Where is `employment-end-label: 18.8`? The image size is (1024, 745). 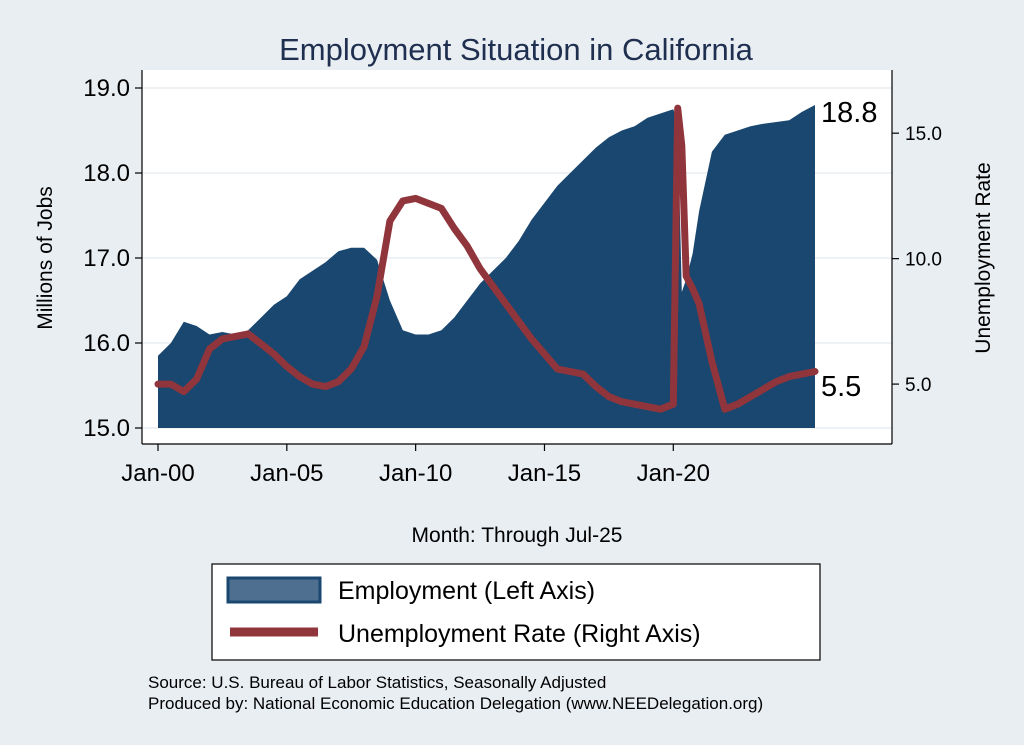
employment-end-label: 18.8 is located at coordinates (849, 113).